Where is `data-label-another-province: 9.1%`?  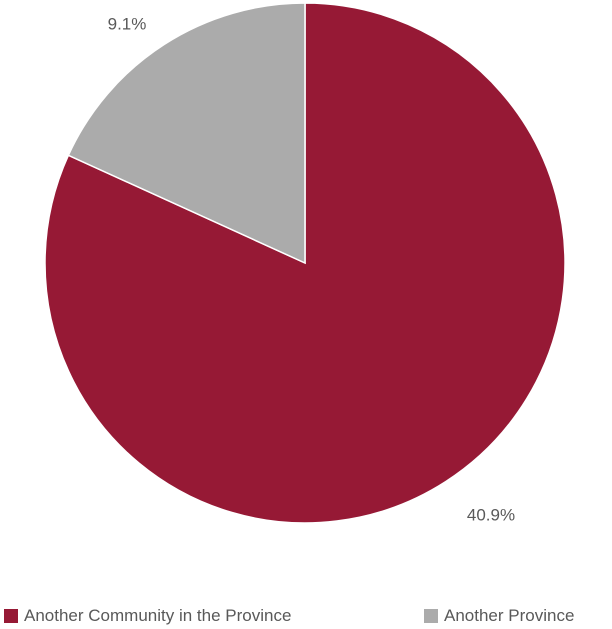
data-label-another-province: 9.1% is located at coordinates (127, 23).